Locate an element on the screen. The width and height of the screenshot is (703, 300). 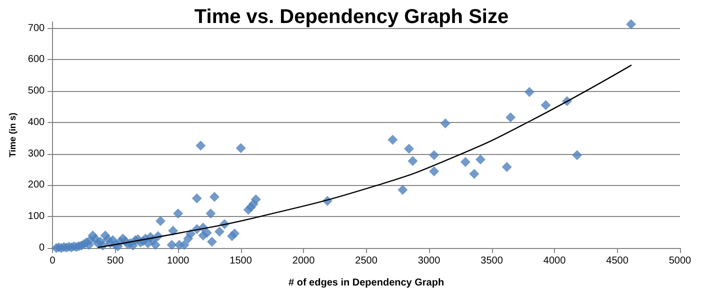
x-tick-label: 0 is located at coordinates (53, 261).